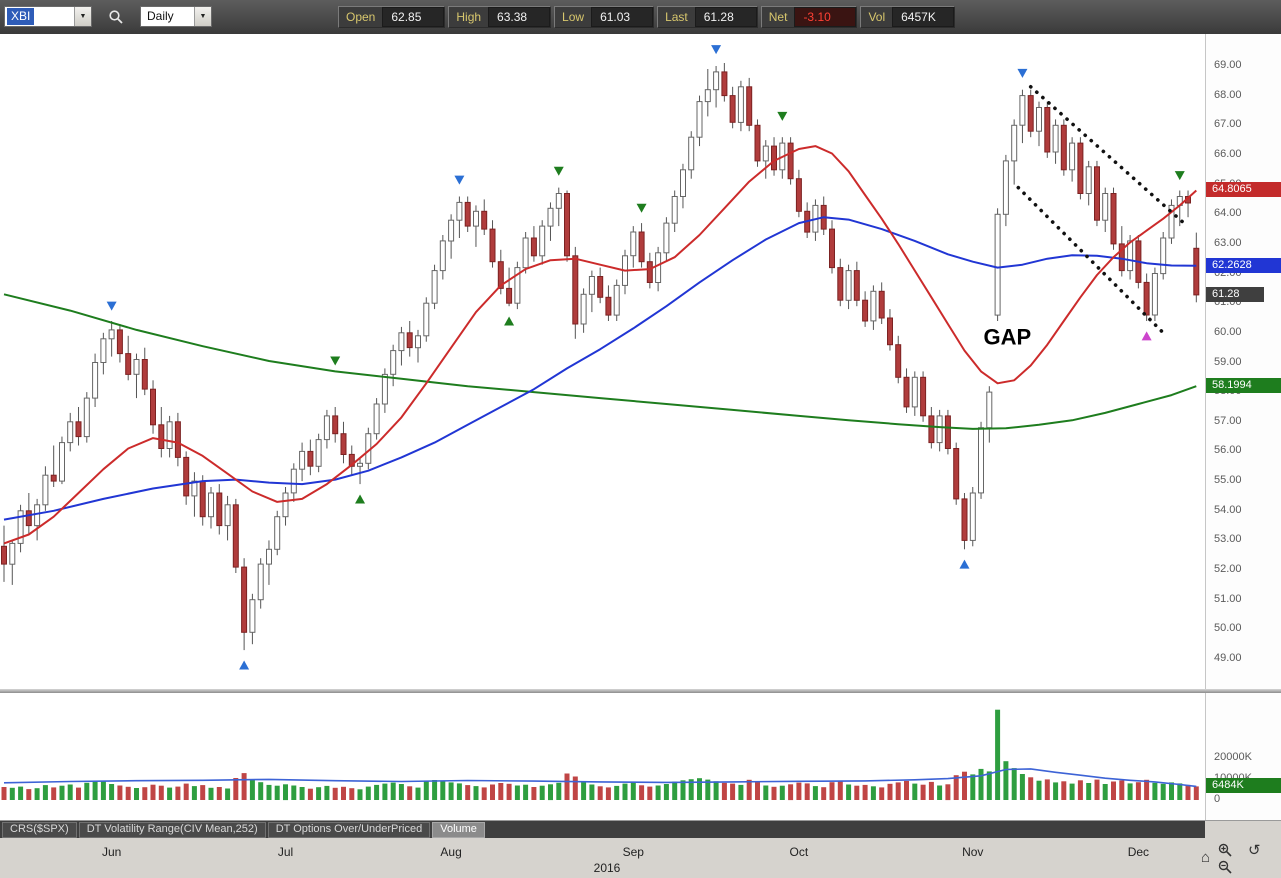  I want to click on quote-field-low: Low 61.03, so click(604, 17).